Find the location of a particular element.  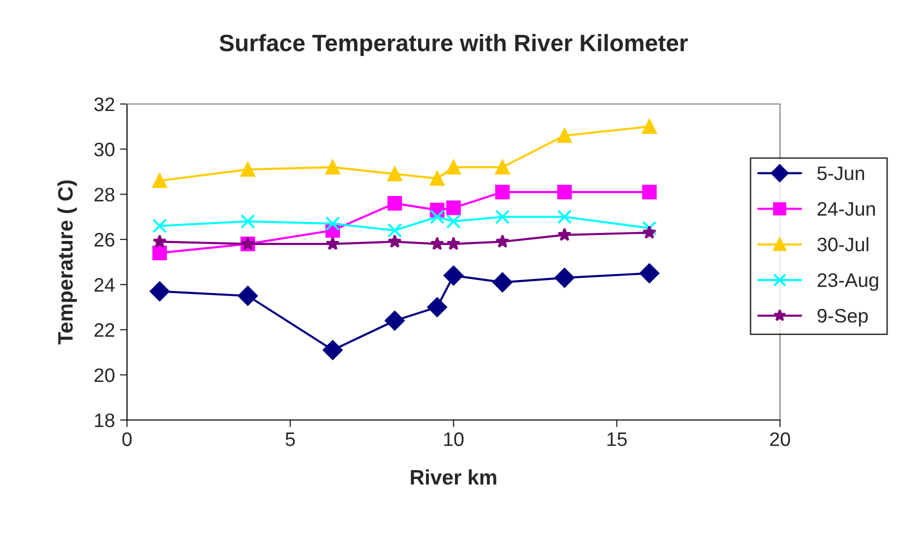

y-tick-label: 26 is located at coordinates (104, 239).